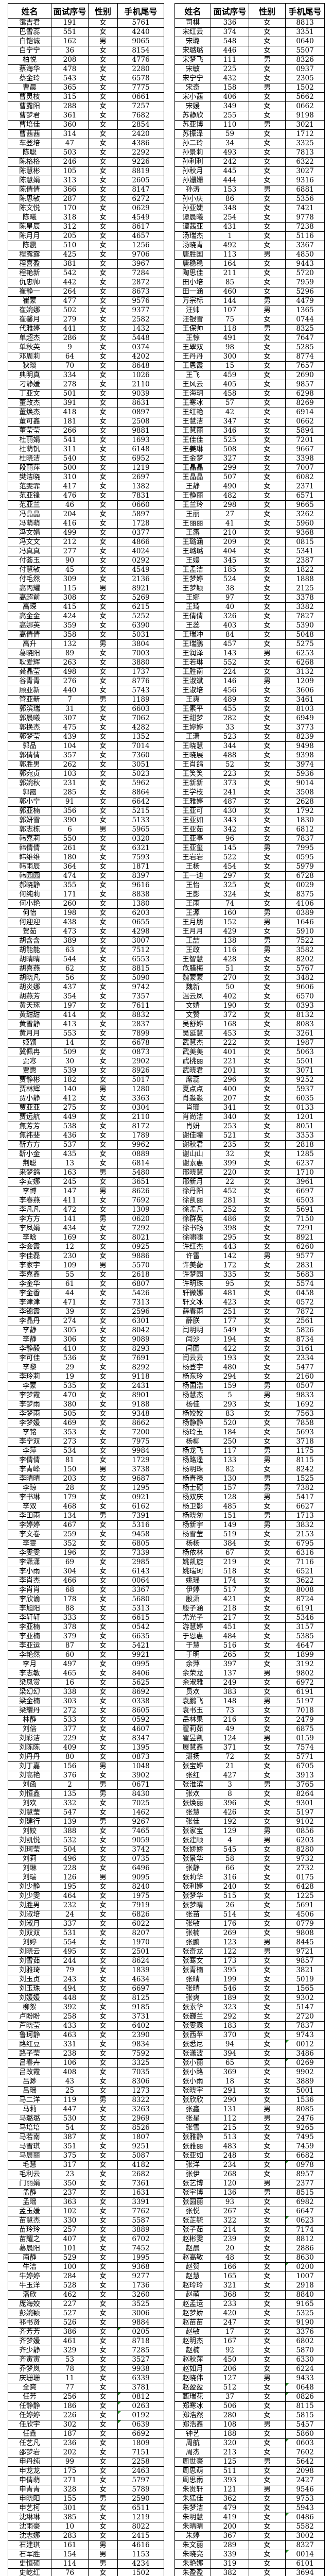 The height and width of the screenshot is (2576, 332). I want to click on phone-cell: 2831, so click(305, 1265).